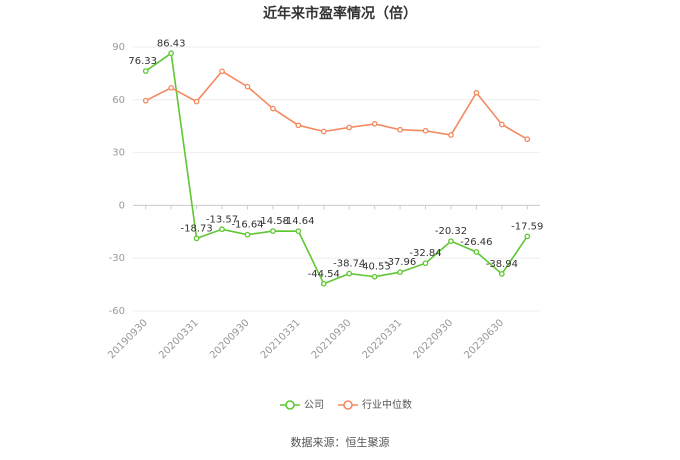 Image resolution: width=680 pixels, height=460 pixels. Describe the element at coordinates (400, 262) in the screenshot. I see `data-label: -37.96` at that location.